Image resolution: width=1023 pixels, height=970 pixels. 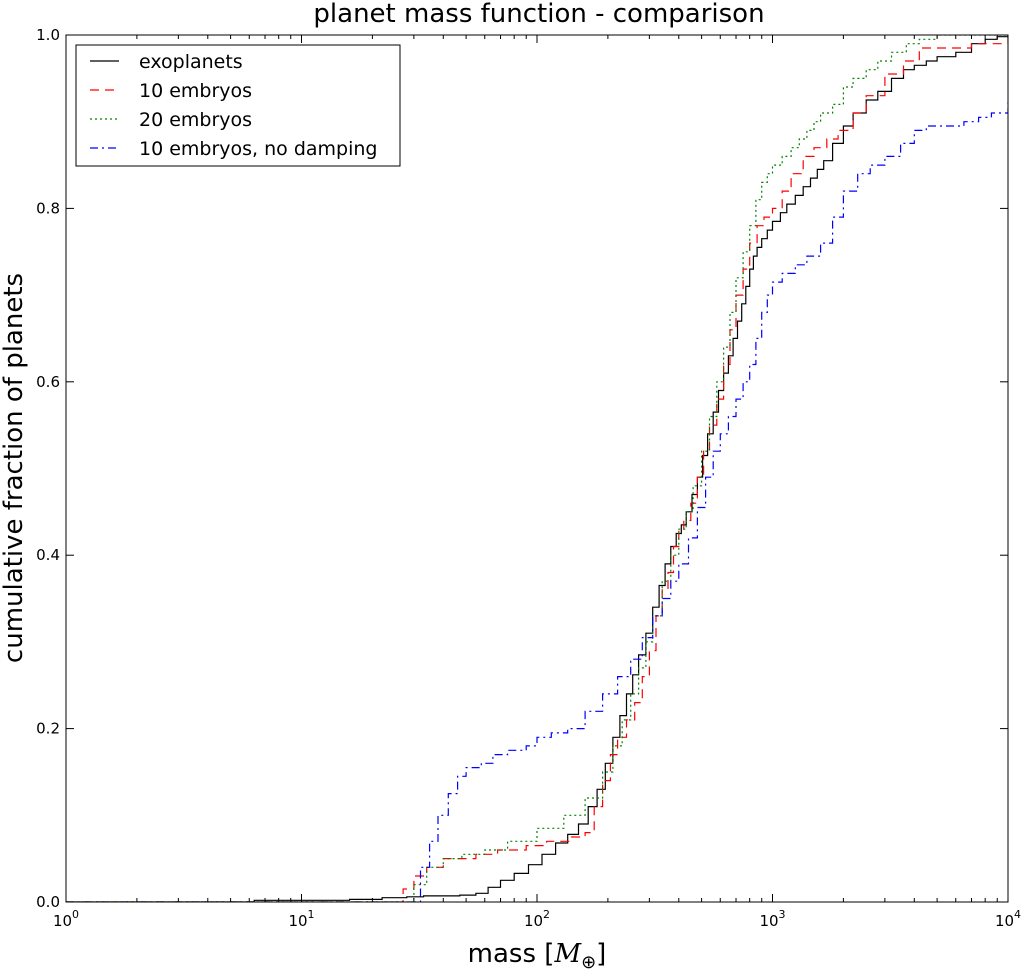 What do you see at coordinates (14, 468) in the screenshot?
I see `y-axis-label: cumulative fraction of planets` at bounding box center [14, 468].